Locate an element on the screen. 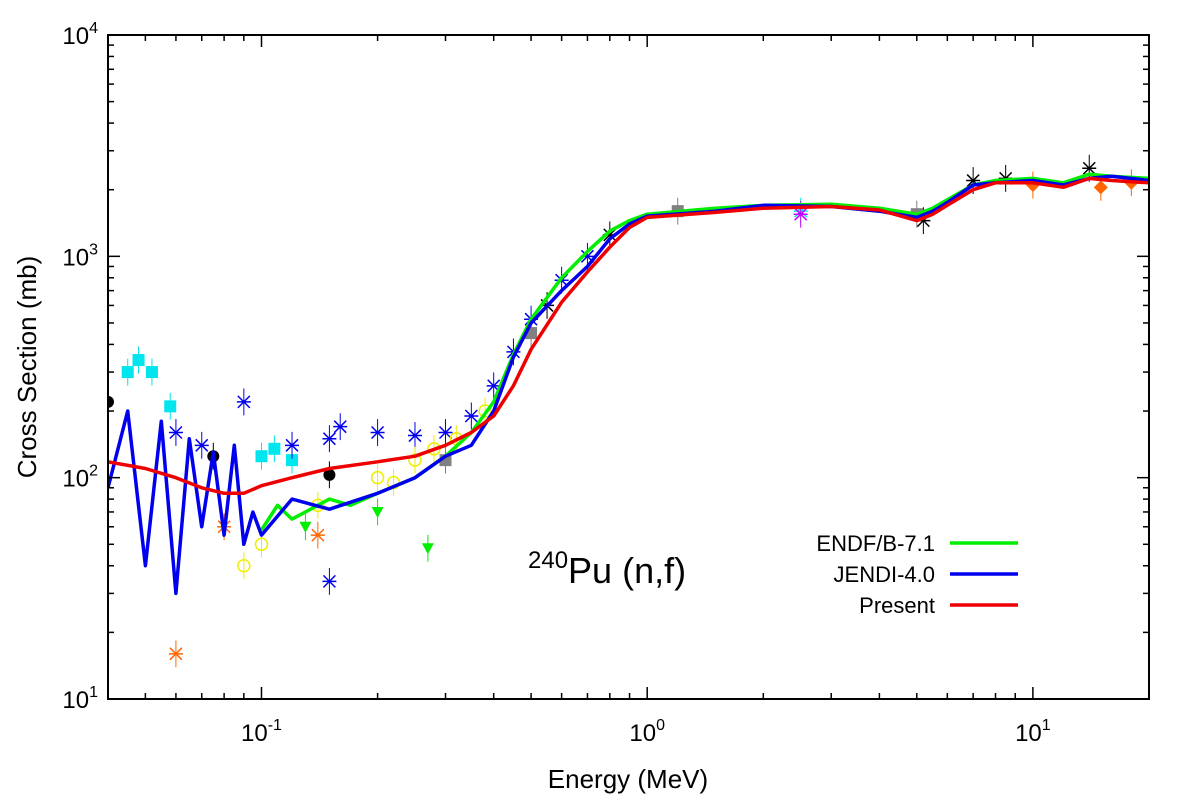 The width and height of the screenshot is (1200, 805). legend-label: JENDI-4.0 is located at coordinates (884, 574).